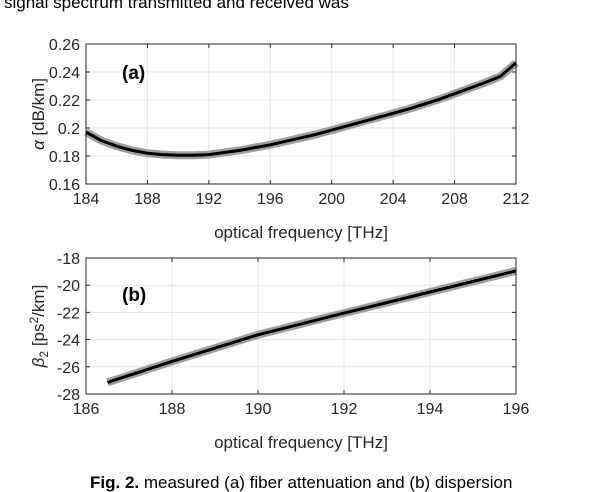 The height and width of the screenshot is (492, 596). What do you see at coordinates (38, 301) in the screenshot?
I see `ylabel-unit-close: /km]` at bounding box center [38, 301].